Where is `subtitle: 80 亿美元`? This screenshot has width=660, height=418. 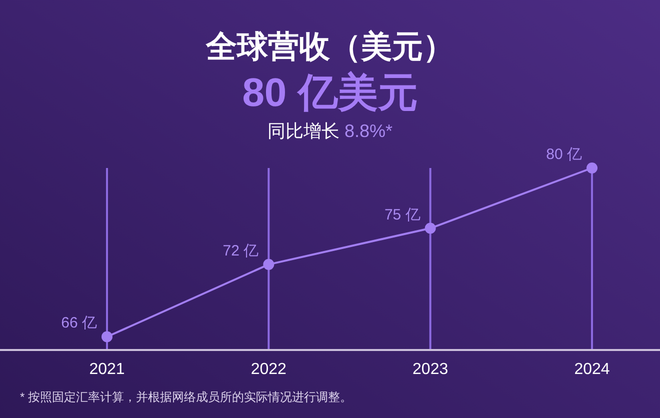
subtitle: 80 亿美元 is located at coordinates (330, 93).